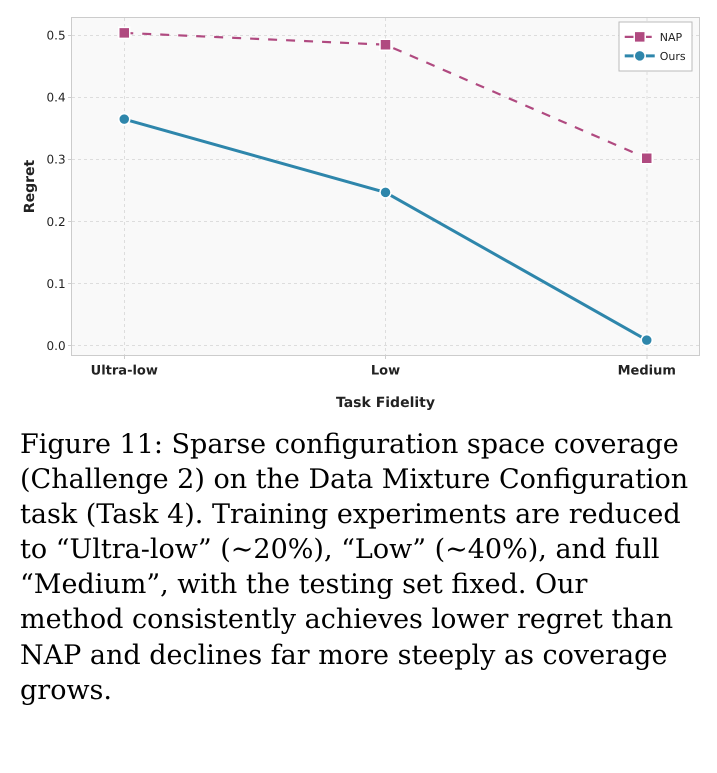 This screenshot has height=773, width=717. I want to click on y-tick-label: 0.1, so click(56, 283).